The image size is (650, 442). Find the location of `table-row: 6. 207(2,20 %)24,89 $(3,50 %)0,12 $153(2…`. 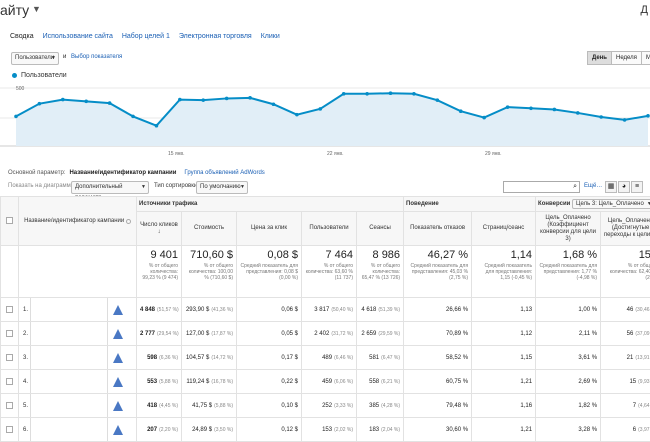

table-row: 6. 207(2,20 %)24,89 $(3,50 %)0,12 $153(2… is located at coordinates (325, 430).